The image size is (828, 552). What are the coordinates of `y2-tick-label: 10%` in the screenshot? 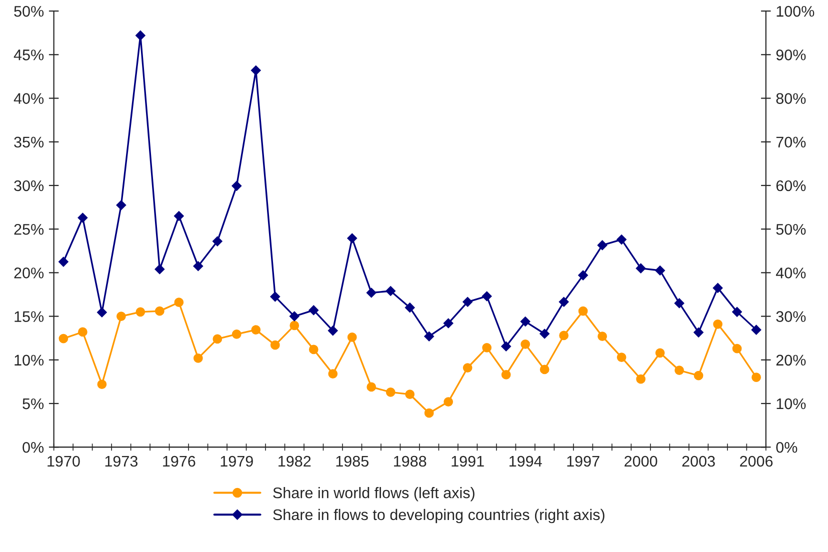 It's located at (791, 404).